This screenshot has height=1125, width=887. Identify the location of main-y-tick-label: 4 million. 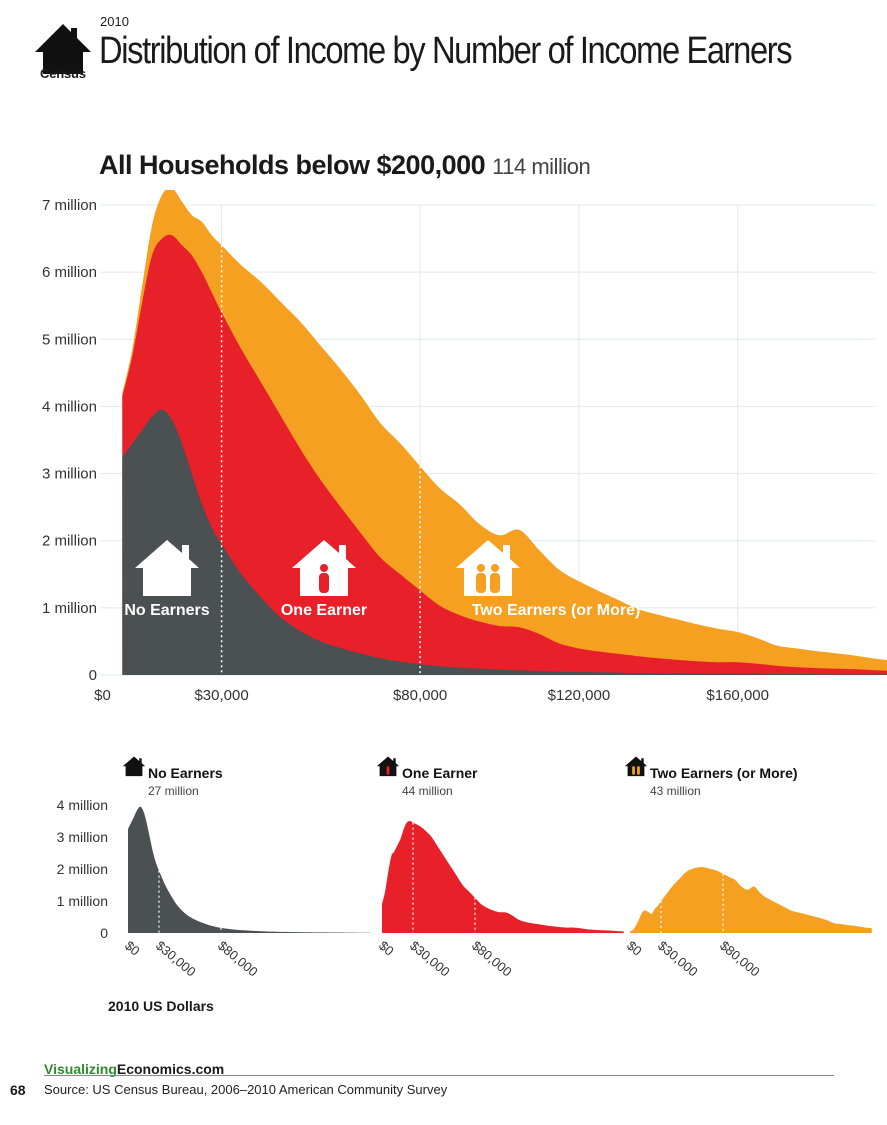
(69, 406).